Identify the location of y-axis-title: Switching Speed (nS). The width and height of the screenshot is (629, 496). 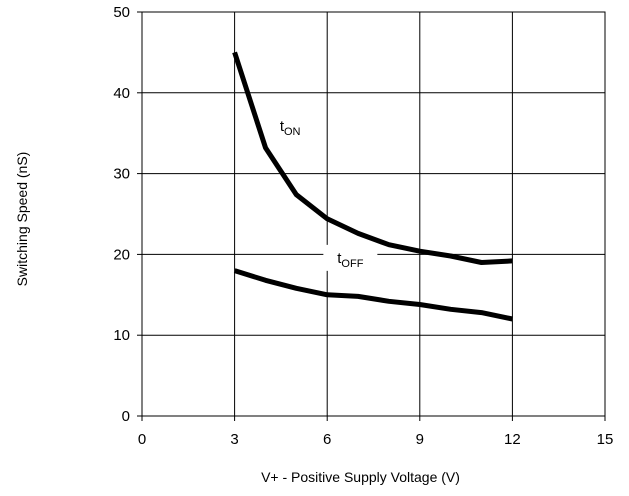
(22, 219).